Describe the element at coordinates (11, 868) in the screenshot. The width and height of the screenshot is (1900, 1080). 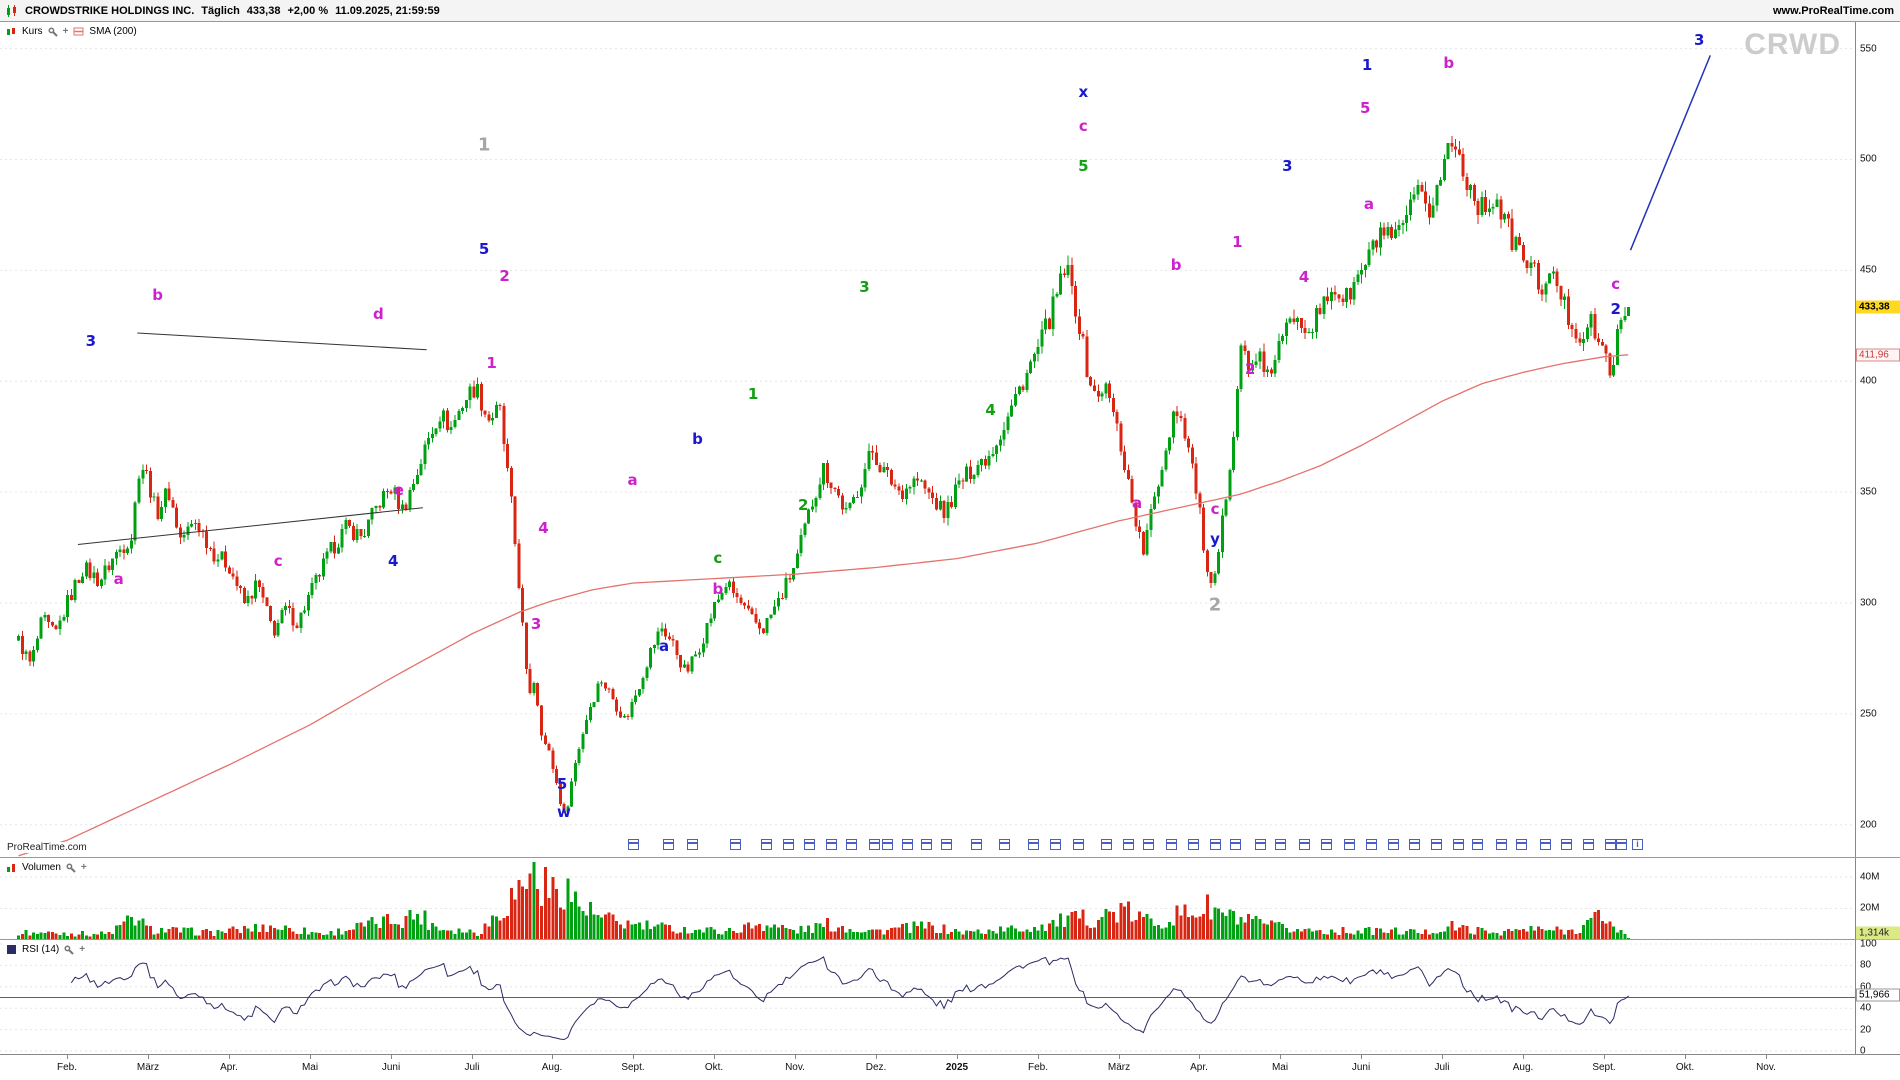
I see `volume-series-icon` at that location.